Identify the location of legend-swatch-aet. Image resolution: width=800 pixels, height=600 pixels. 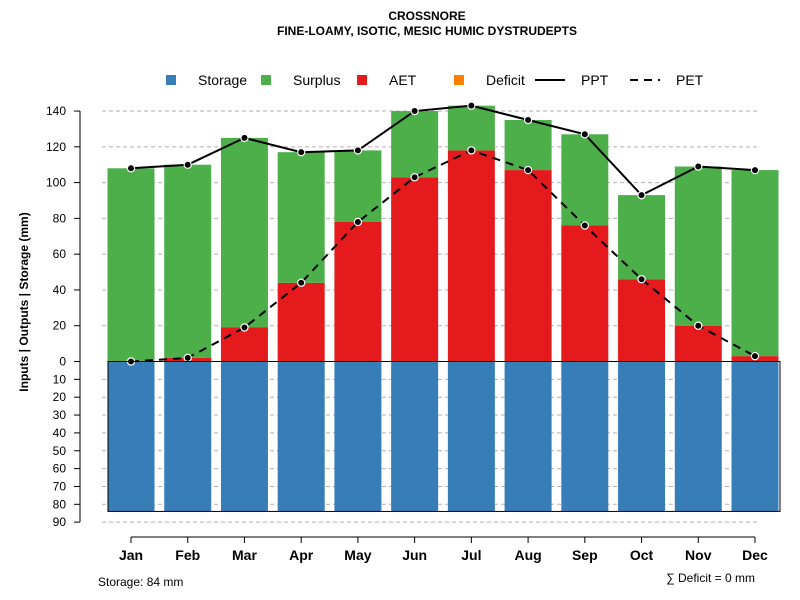
(362, 80).